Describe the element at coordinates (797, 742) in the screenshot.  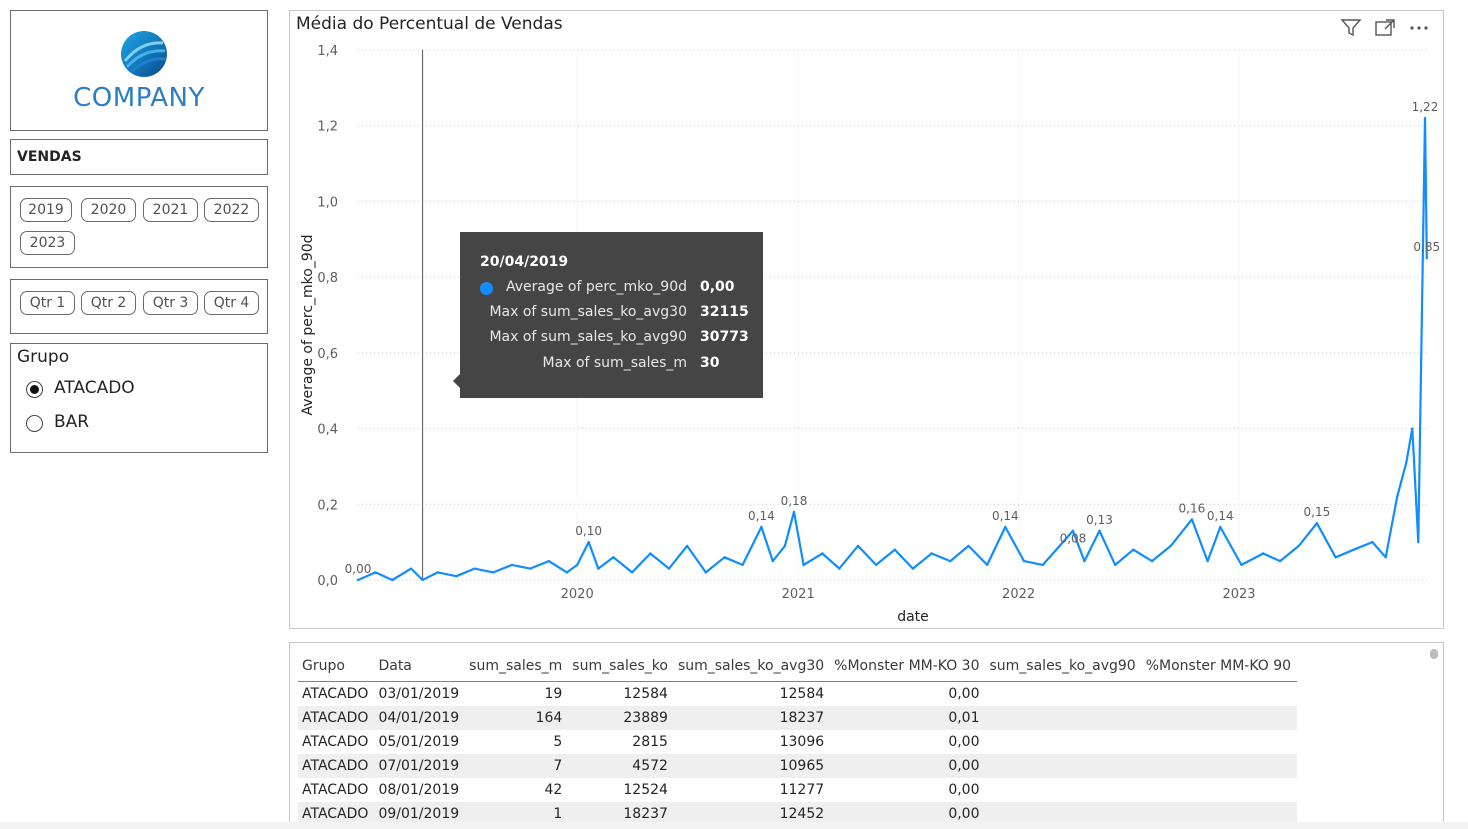
I see `table-row: ATACADO 05/01/2019 5 2815 13096 0,00` at that location.